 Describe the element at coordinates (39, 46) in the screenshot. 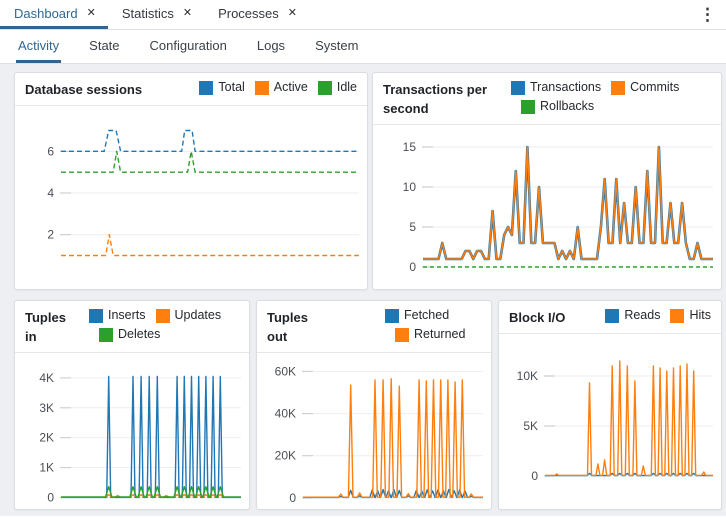

I see `subtab-activity: Activity` at that location.